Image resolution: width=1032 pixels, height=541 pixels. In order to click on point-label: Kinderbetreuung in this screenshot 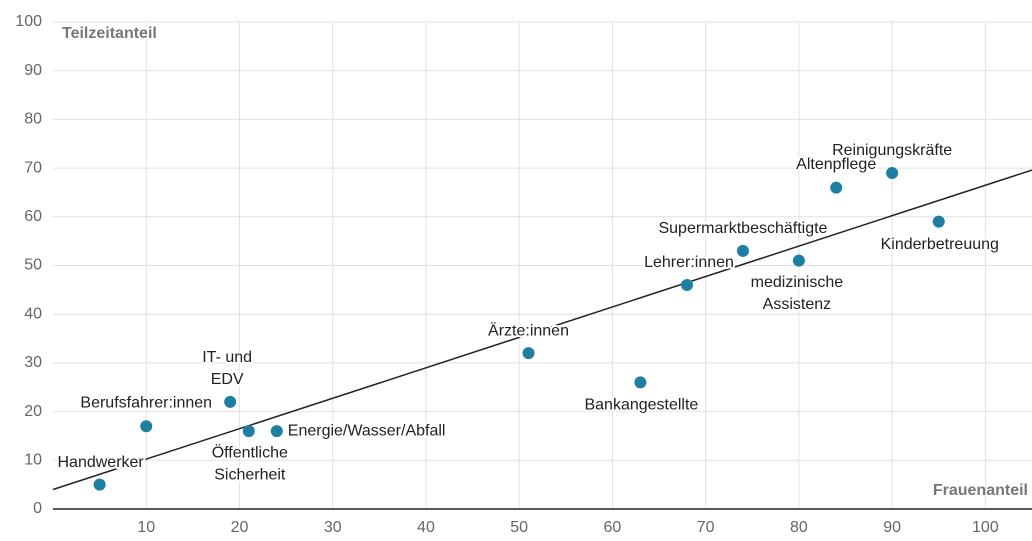, I will do `click(940, 244)`.